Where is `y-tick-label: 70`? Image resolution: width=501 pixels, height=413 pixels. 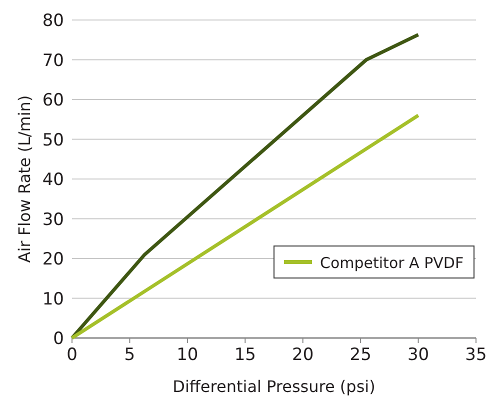 y-tick-label: 70 is located at coordinates (53, 60).